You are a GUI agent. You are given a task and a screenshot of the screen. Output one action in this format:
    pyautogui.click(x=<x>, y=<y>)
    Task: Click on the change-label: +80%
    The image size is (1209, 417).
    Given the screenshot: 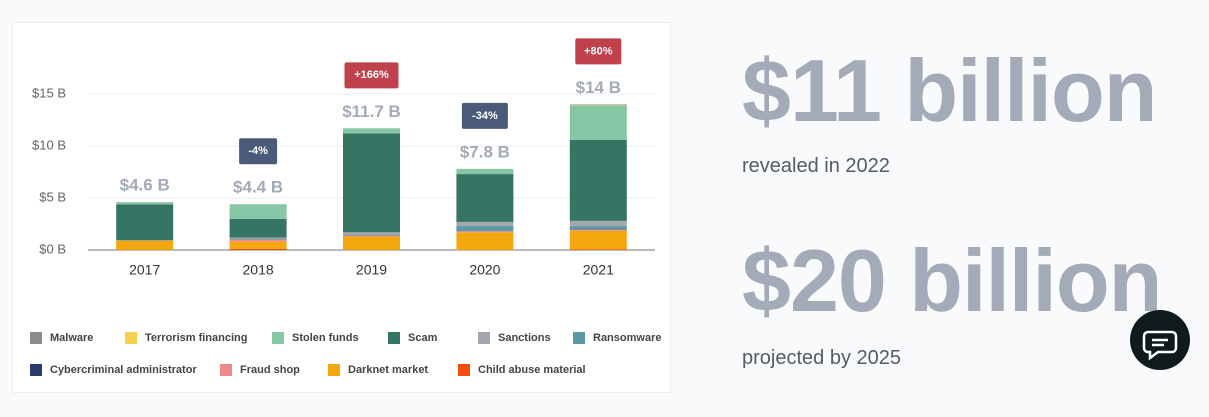 What is the action you would take?
    pyautogui.click(x=598, y=51)
    